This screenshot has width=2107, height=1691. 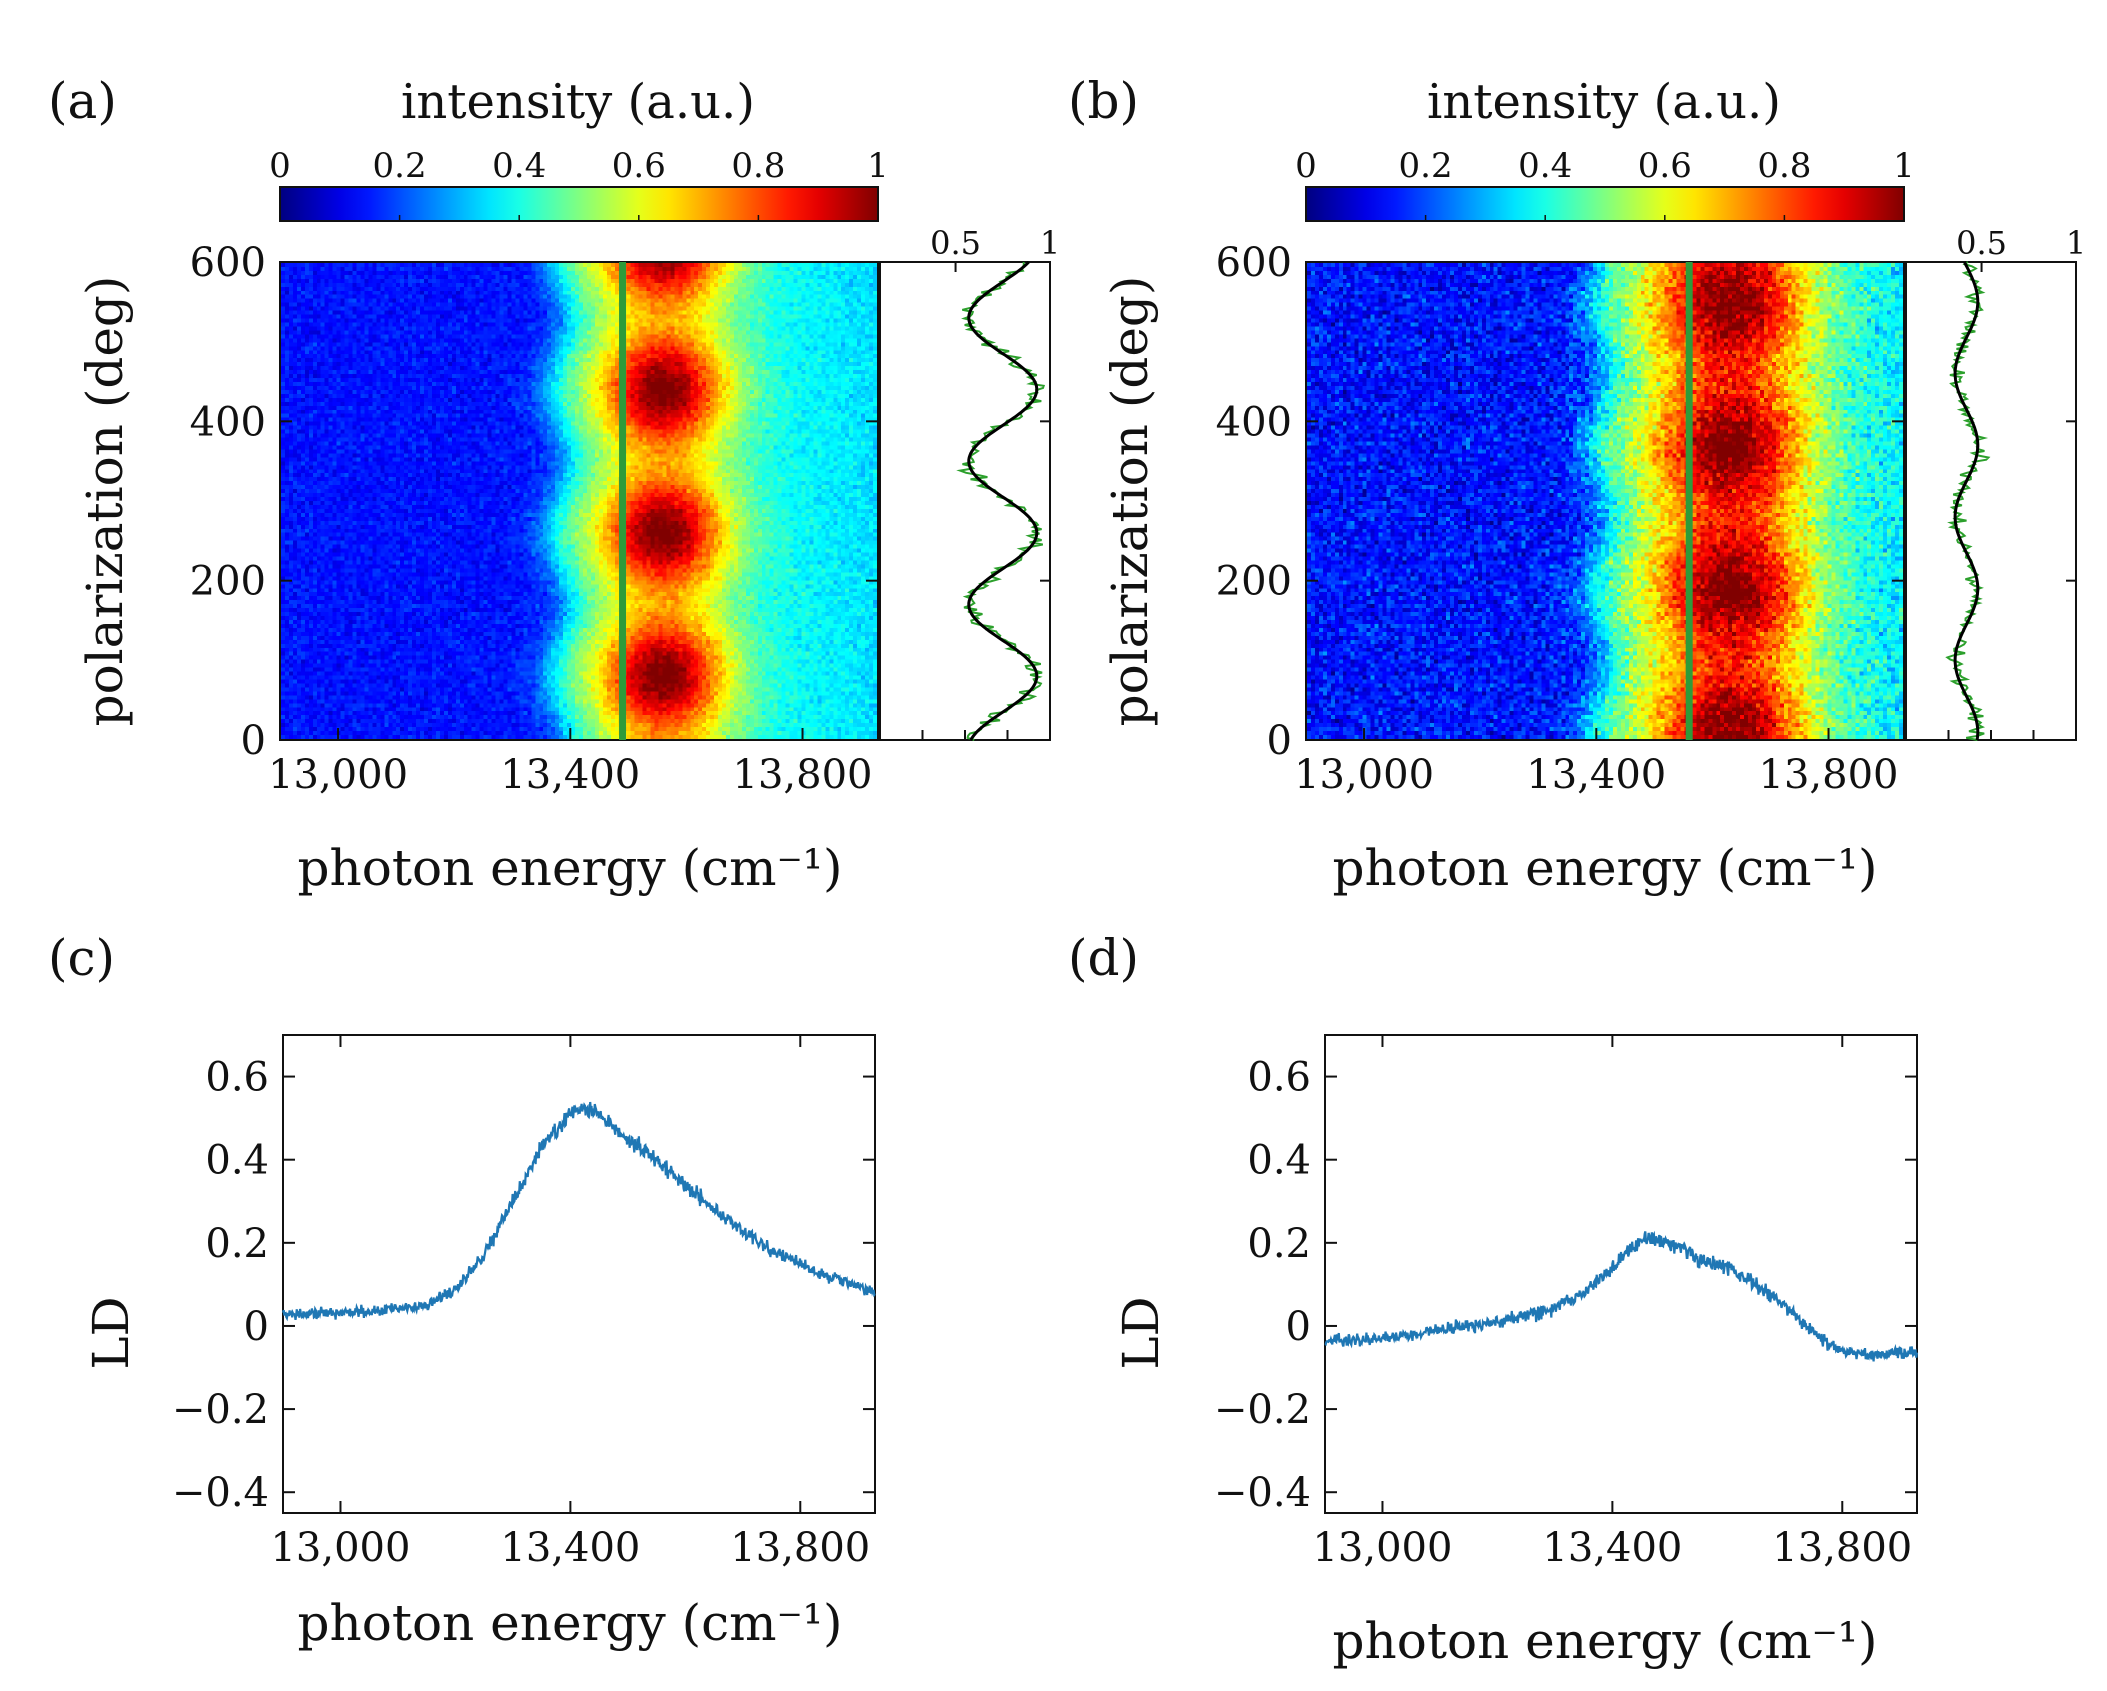 What do you see at coordinates (1141, 1332) in the screenshot?
I see `panel-d-ylabel: LD` at bounding box center [1141, 1332].